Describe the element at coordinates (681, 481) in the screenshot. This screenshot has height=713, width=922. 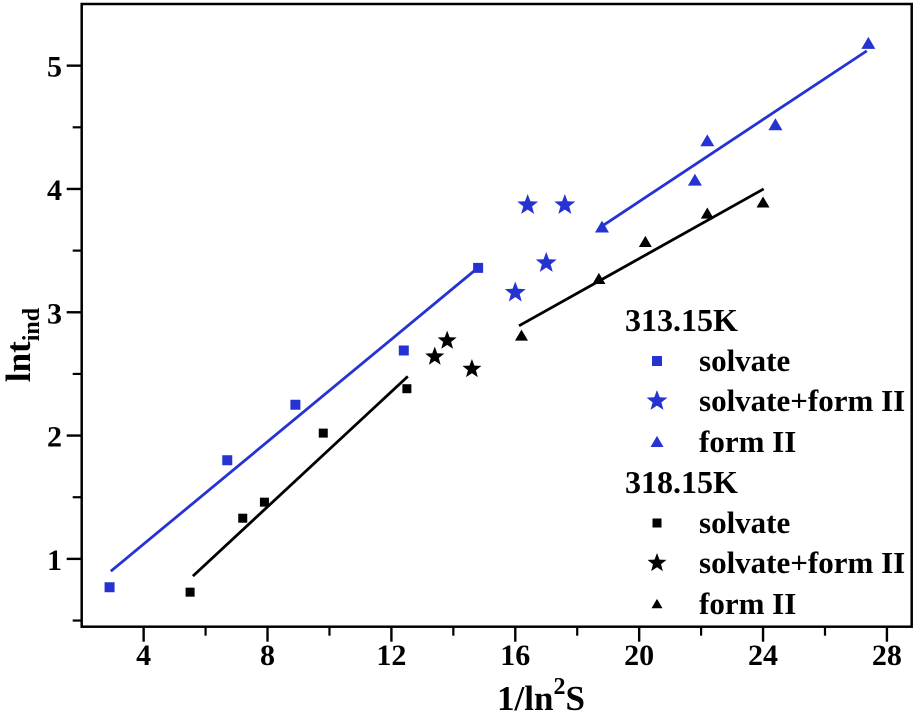
I see `legend-group-header: 318.15K` at that location.